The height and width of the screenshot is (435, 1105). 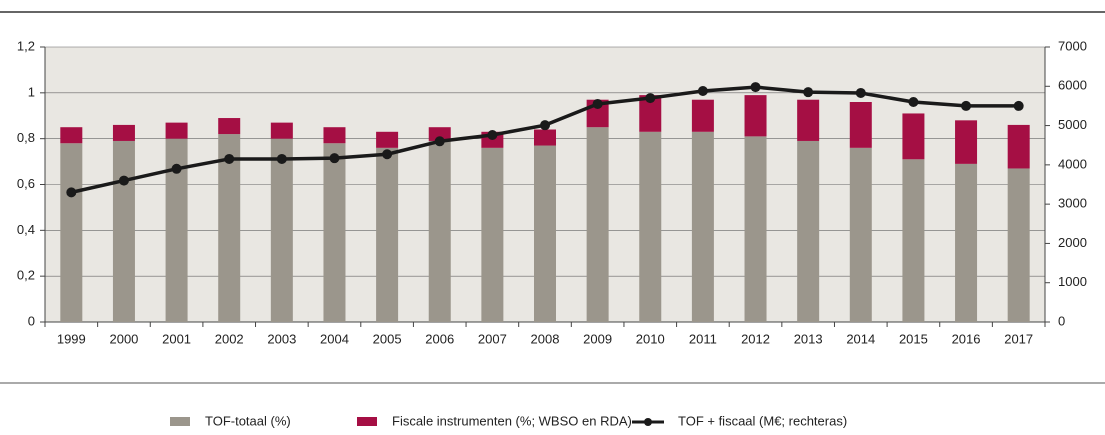 What do you see at coordinates (26, 137) in the screenshot?
I see `y-tick-label: 0,8` at bounding box center [26, 137].